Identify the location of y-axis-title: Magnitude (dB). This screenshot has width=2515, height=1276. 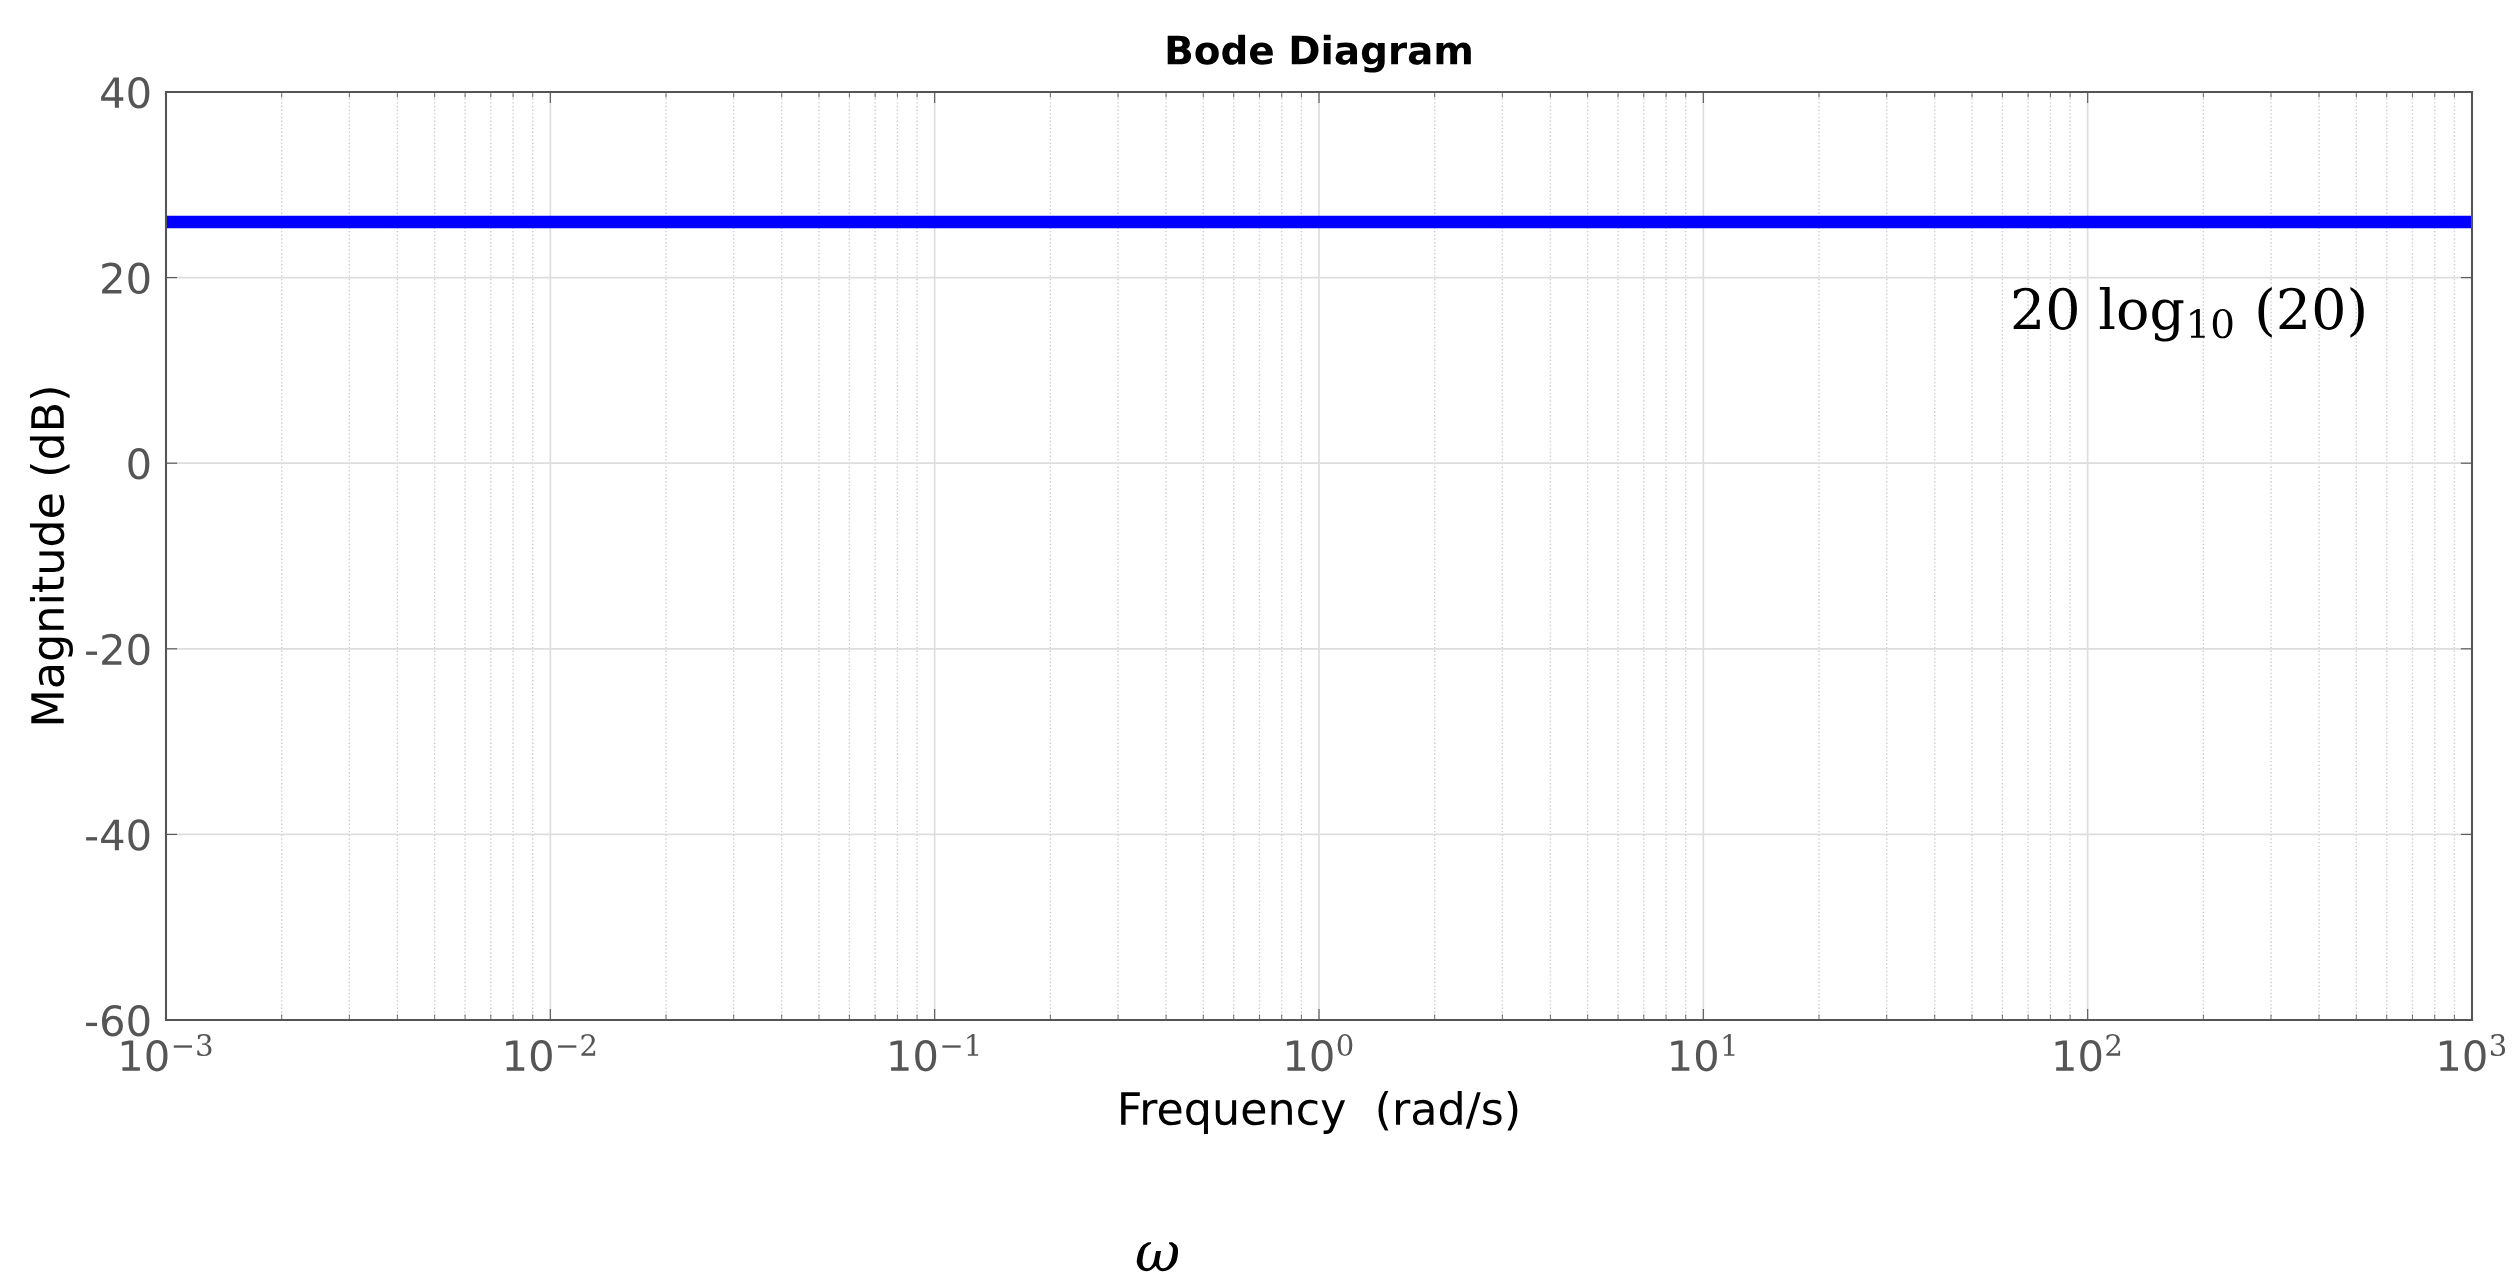
(51, 556).